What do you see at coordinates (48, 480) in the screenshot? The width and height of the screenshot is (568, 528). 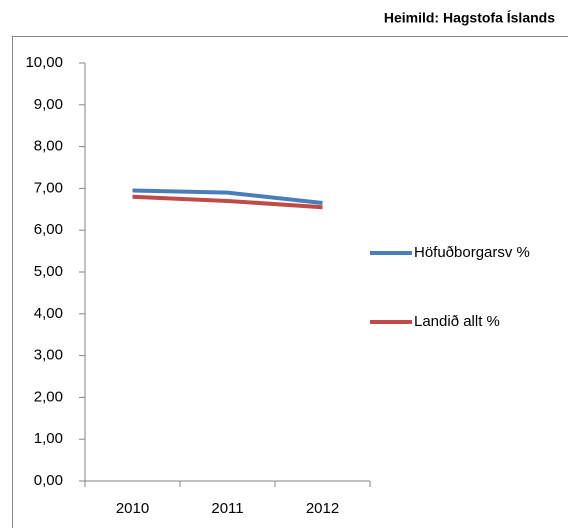 I see `y-tick-label: 0,00` at bounding box center [48, 480].